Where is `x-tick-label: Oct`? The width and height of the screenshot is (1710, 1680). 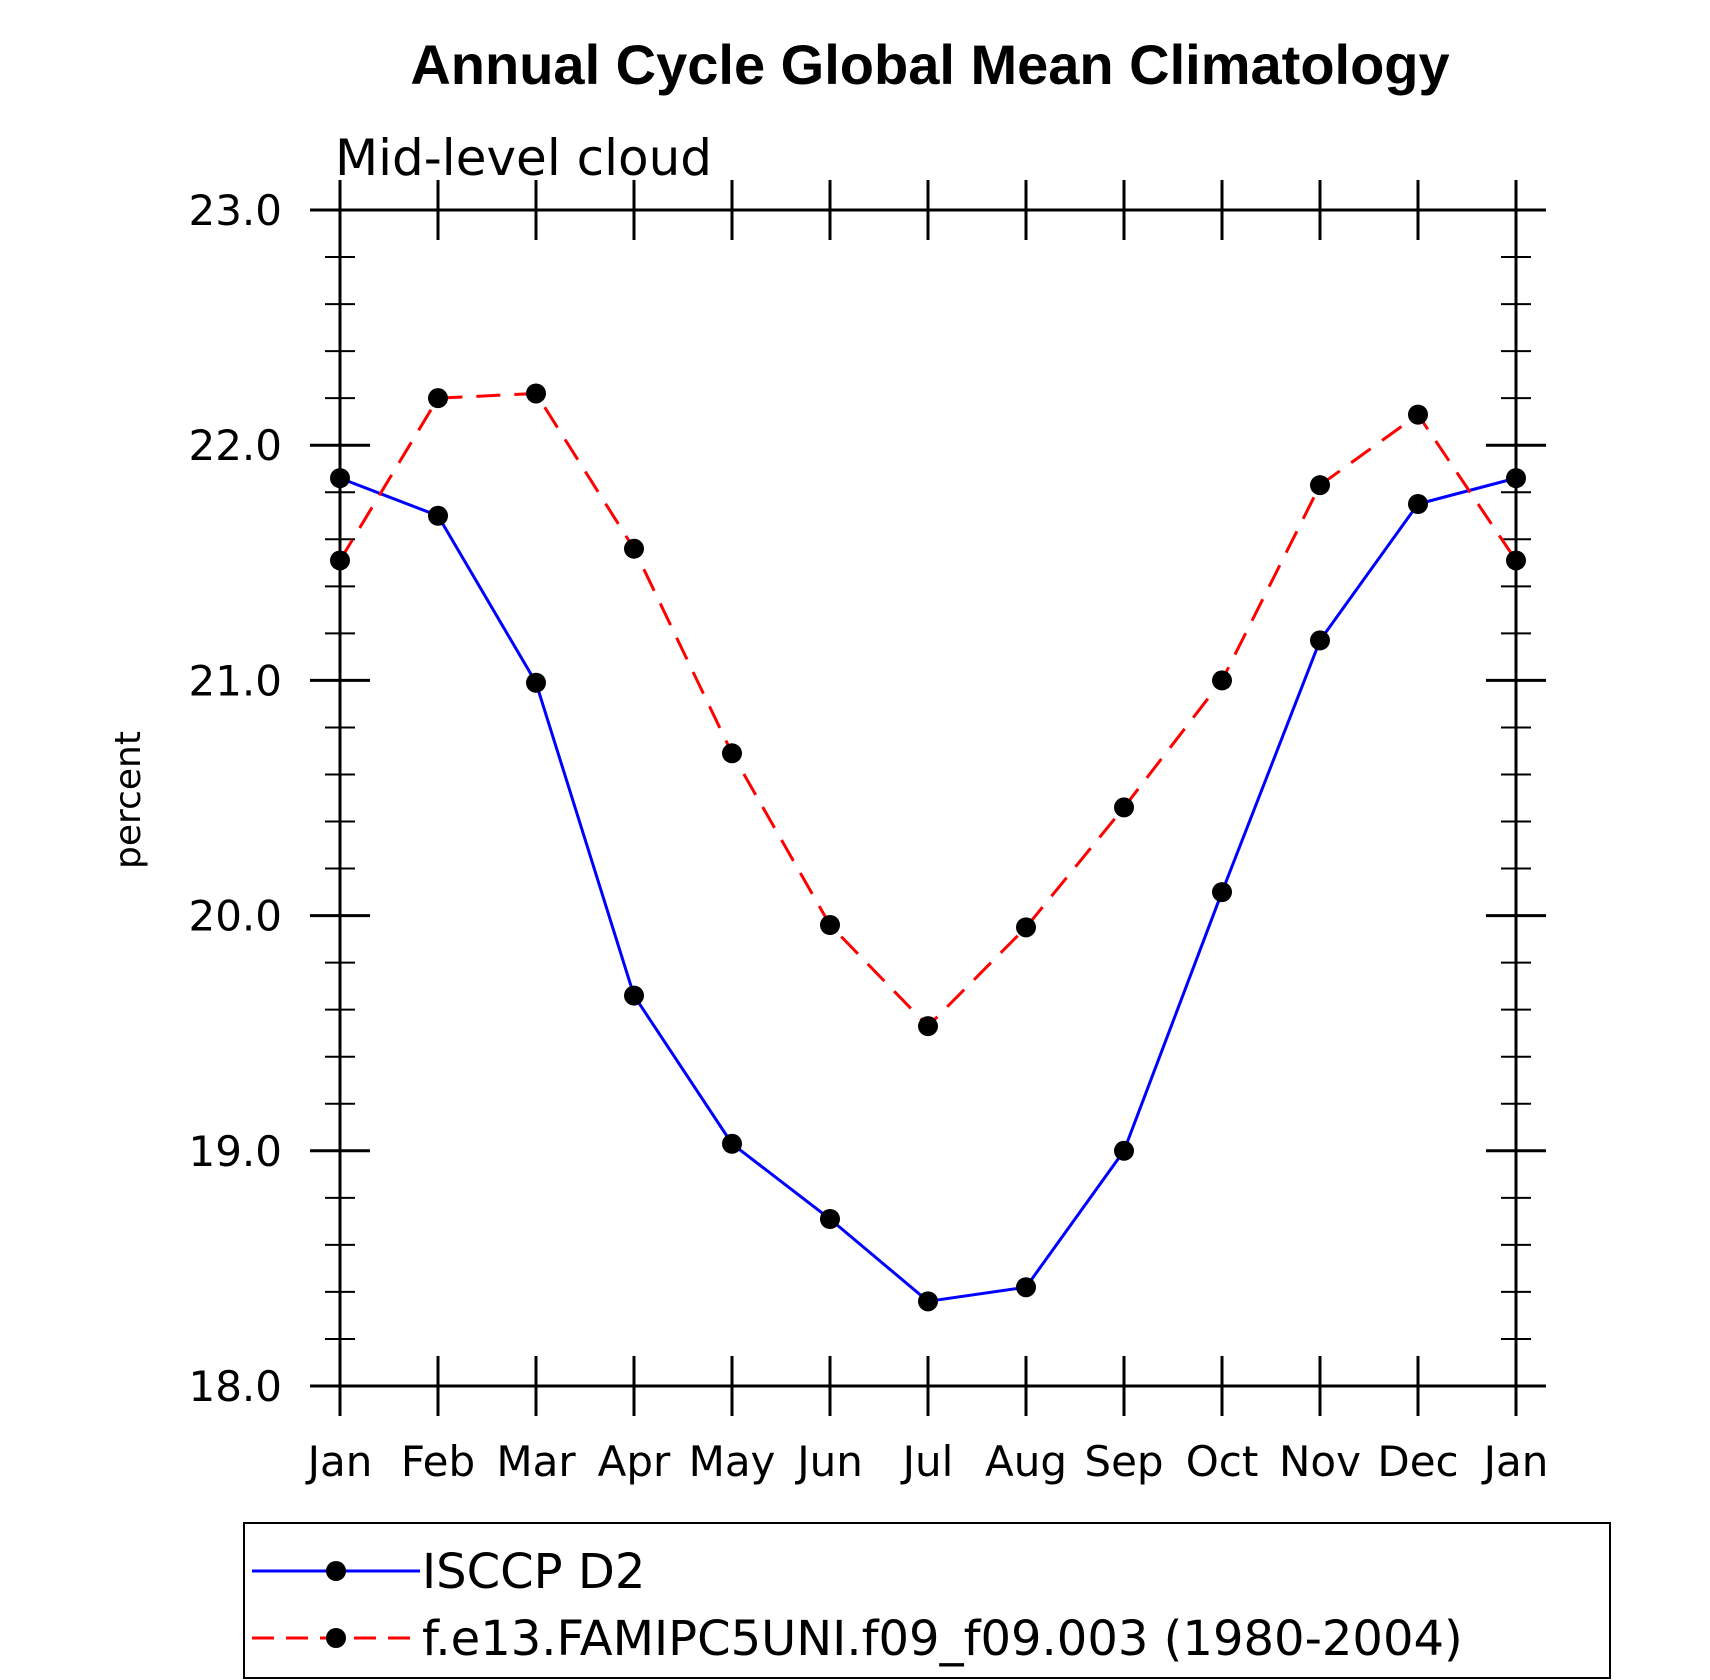
x-tick-label: Oct is located at coordinates (1222, 1461).